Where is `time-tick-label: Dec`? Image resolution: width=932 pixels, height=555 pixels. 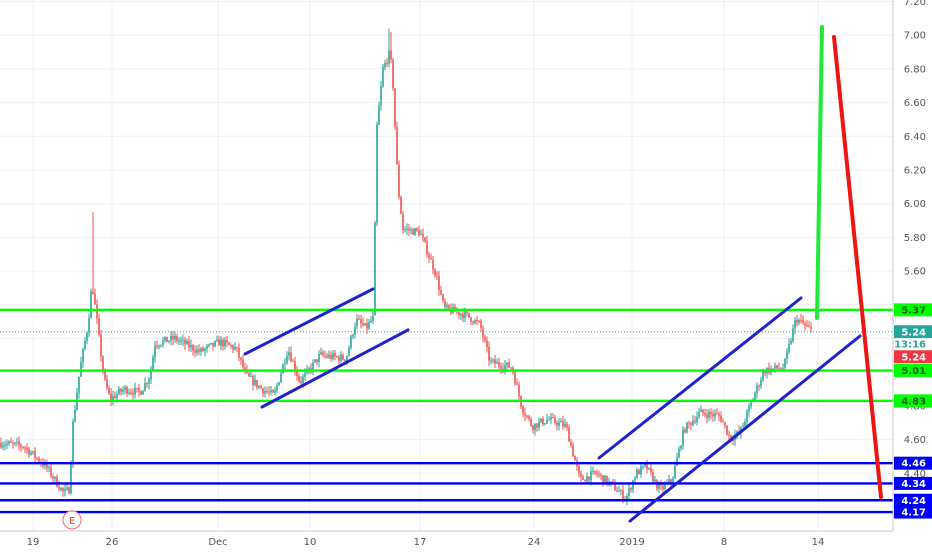 time-tick-label: Dec is located at coordinates (217, 542).